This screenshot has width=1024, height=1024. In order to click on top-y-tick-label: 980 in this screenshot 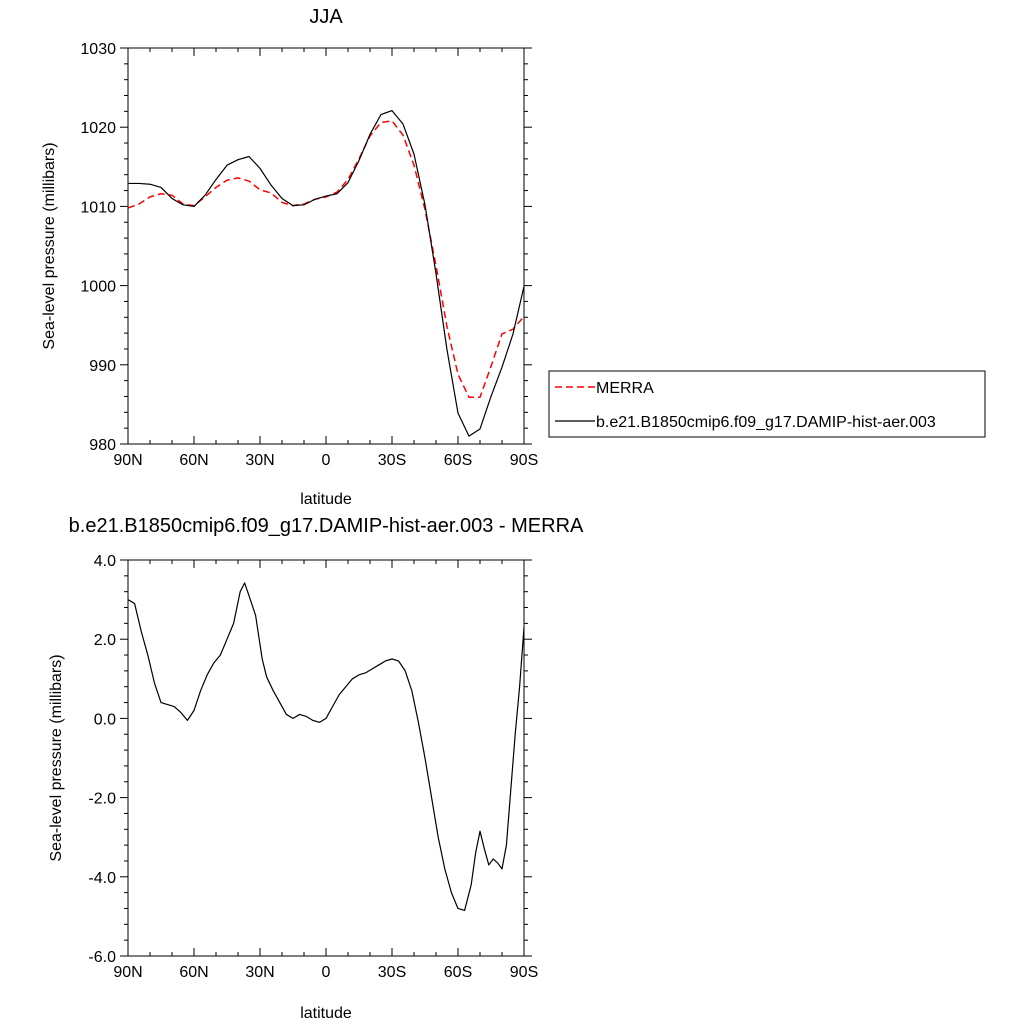, I will do `click(102, 445)`.